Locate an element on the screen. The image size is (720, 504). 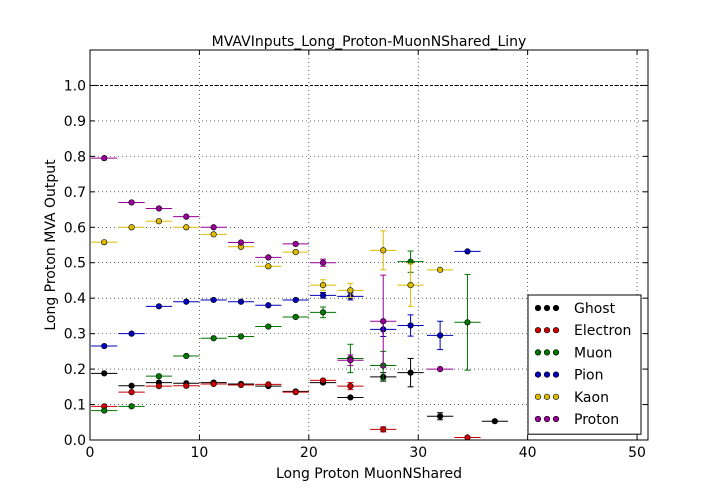
y-tick-label: 0.1 is located at coordinates (75, 406).